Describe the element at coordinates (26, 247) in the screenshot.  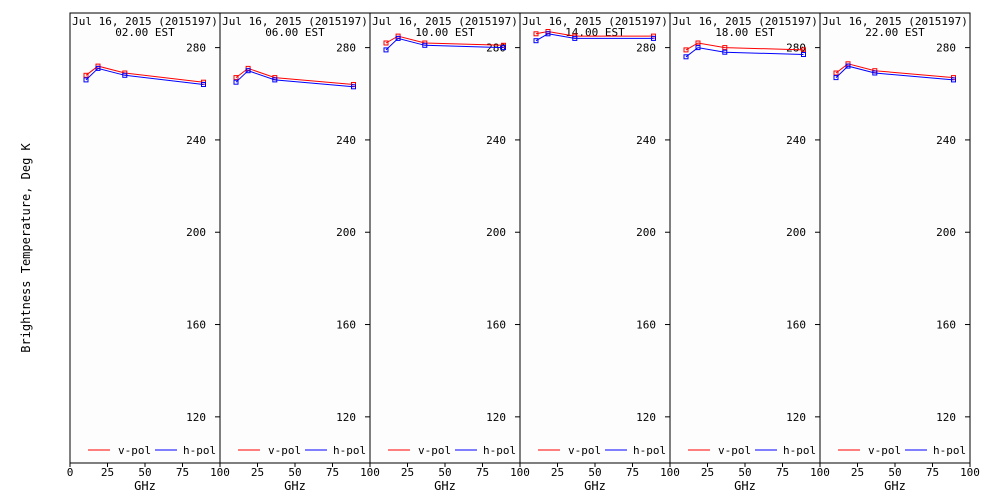
I see `y-axis-label: Brightness Temperature, Deg K` at that location.